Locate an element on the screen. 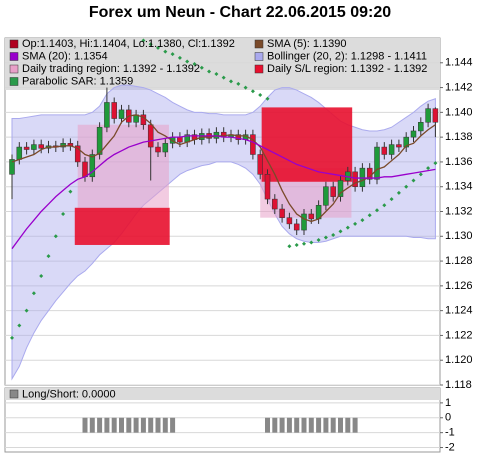  y-tick-label: 1.130 is located at coordinates (459, 236).